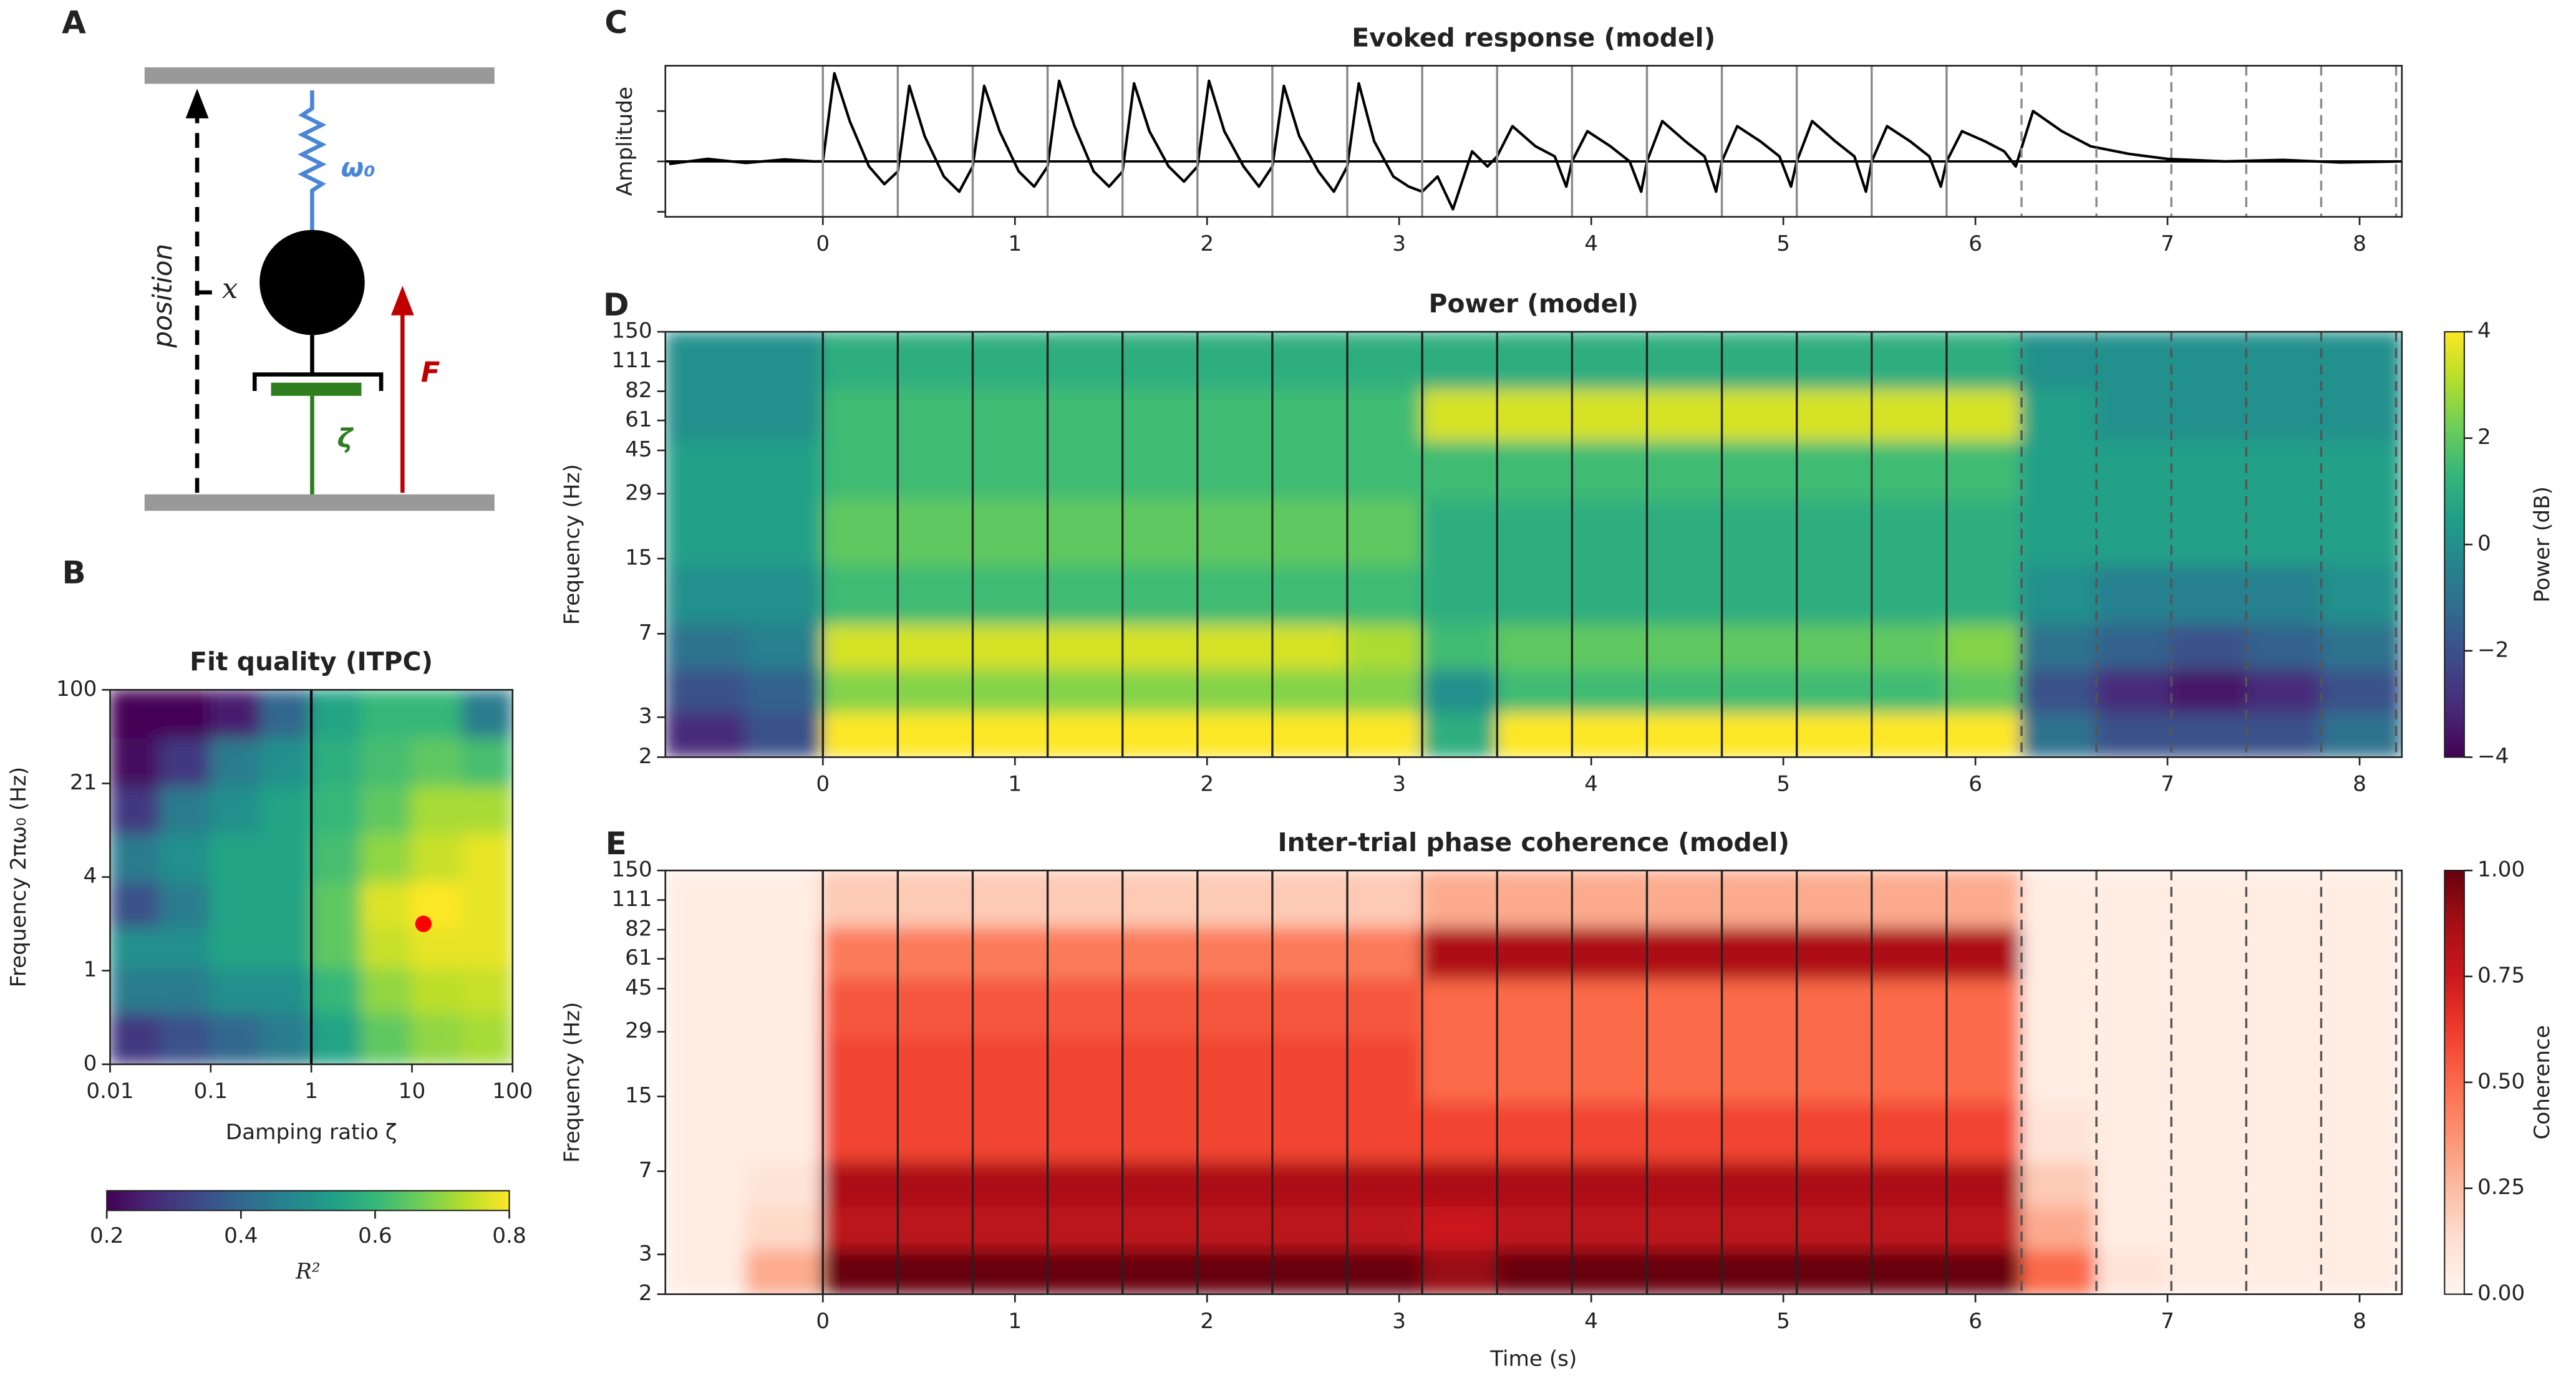 The image size is (2576, 1378). What do you see at coordinates (509, 1236) in the screenshot?
I see `colorbar-tick-label: 0.8` at bounding box center [509, 1236].